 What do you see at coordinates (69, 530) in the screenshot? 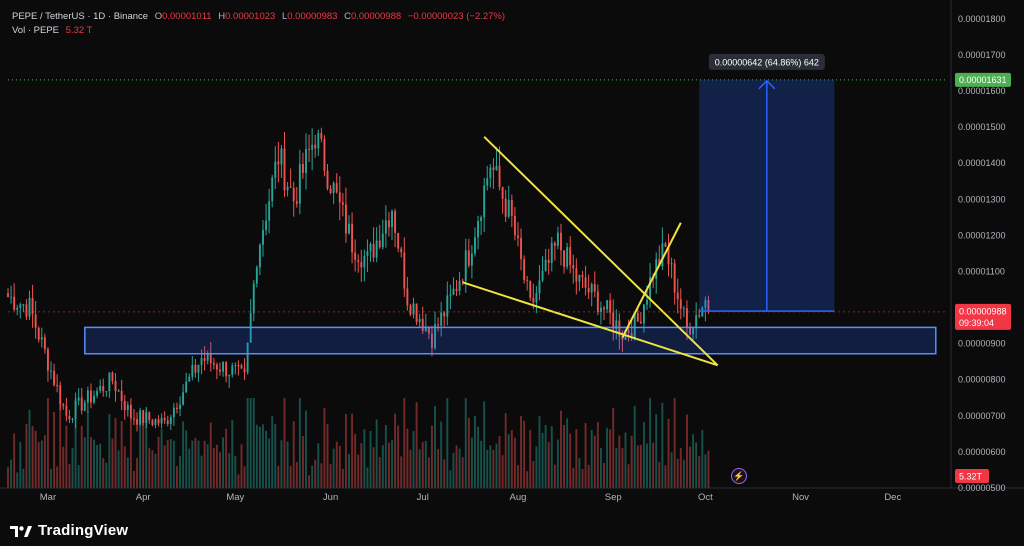
I see `brand: TradingView` at bounding box center [69, 530].